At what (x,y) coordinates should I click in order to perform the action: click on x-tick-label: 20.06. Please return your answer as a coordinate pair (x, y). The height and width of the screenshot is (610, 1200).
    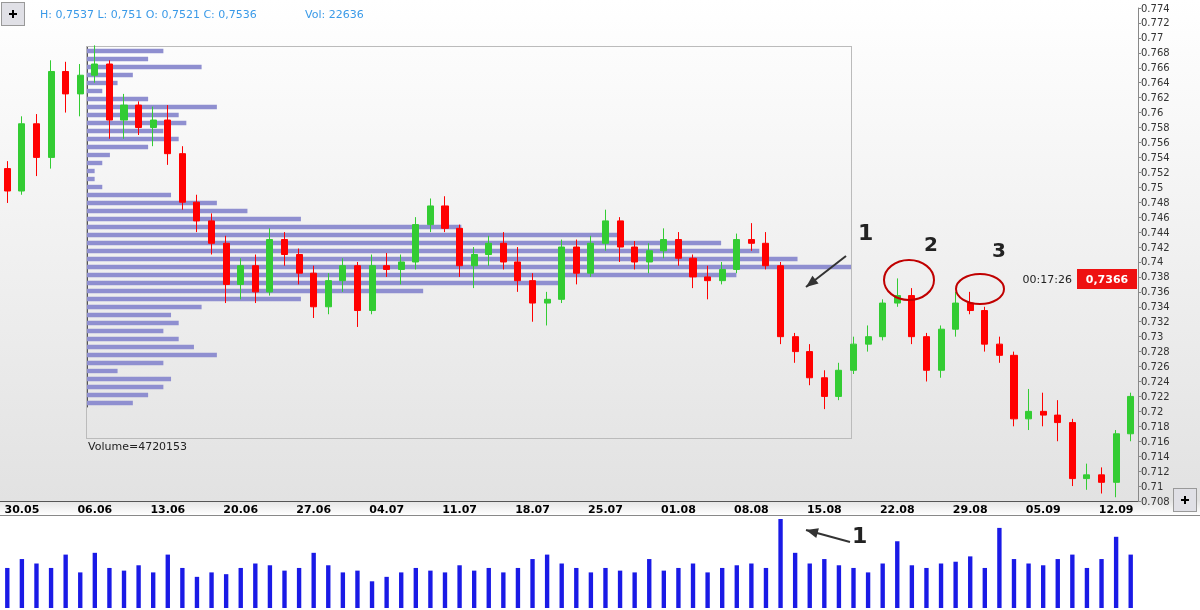
    Looking at the image, I should click on (241, 509).